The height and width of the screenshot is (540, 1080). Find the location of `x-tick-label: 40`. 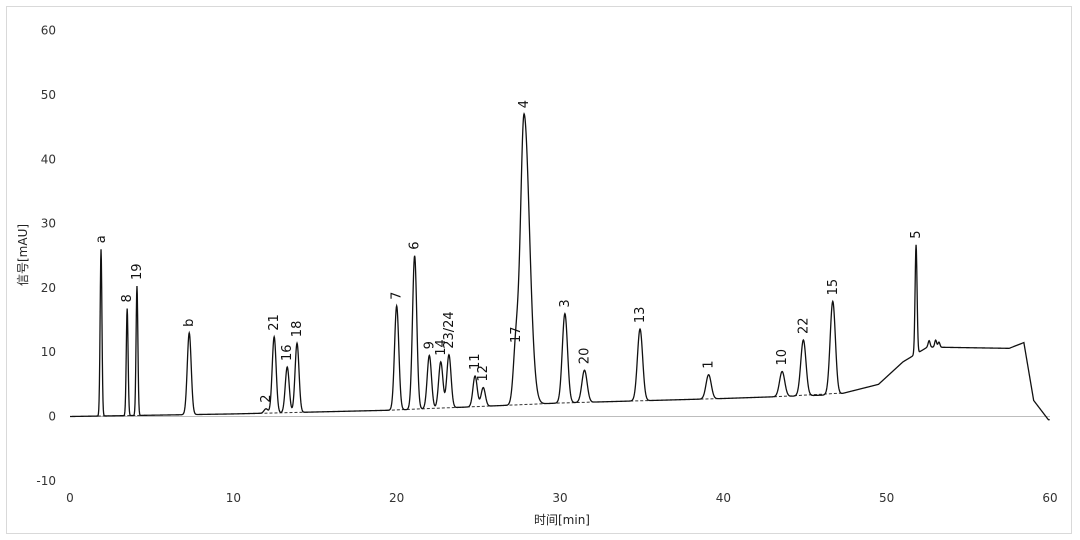

x-tick-label: 40 is located at coordinates (723, 498).